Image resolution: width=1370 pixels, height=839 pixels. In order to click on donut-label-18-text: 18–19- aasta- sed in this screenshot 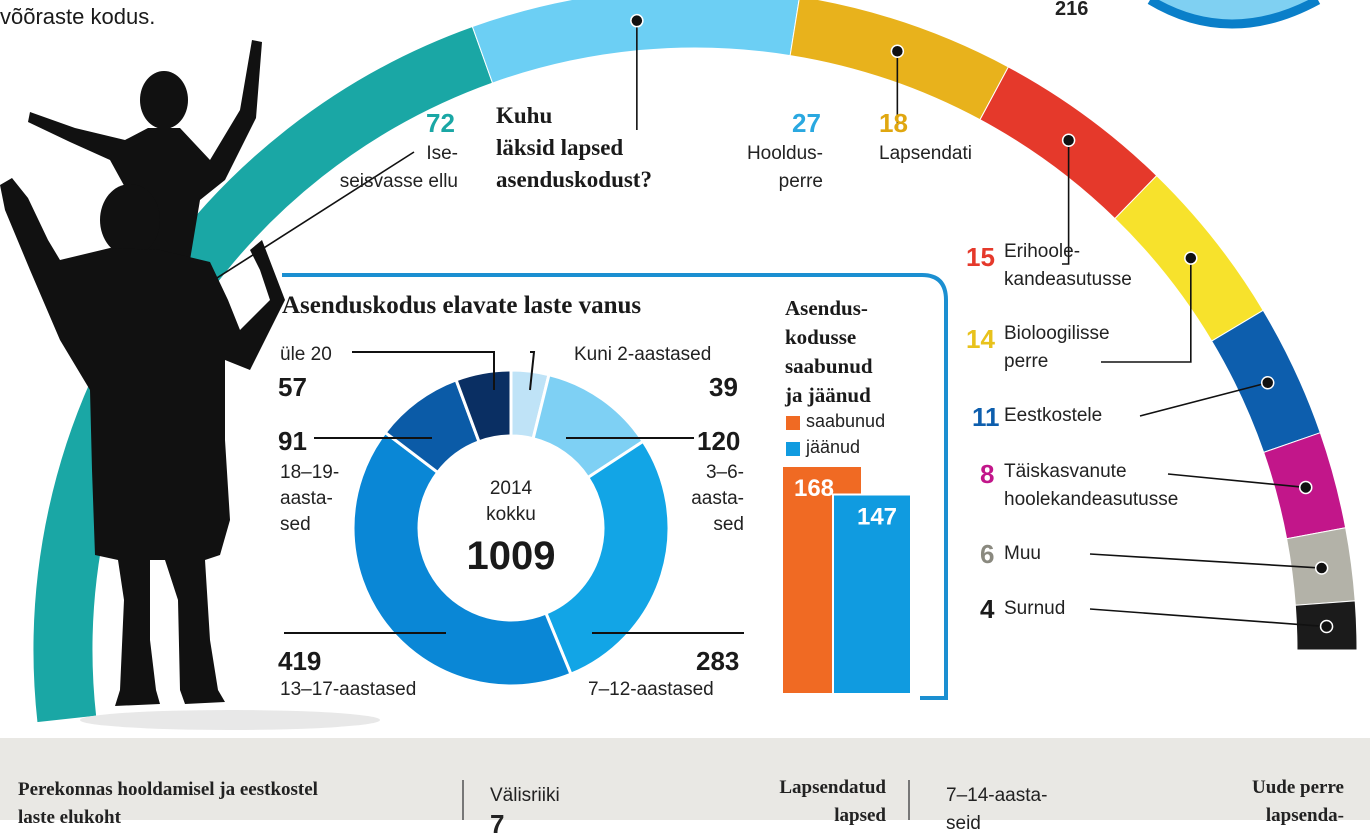, I will do `click(309, 499)`.